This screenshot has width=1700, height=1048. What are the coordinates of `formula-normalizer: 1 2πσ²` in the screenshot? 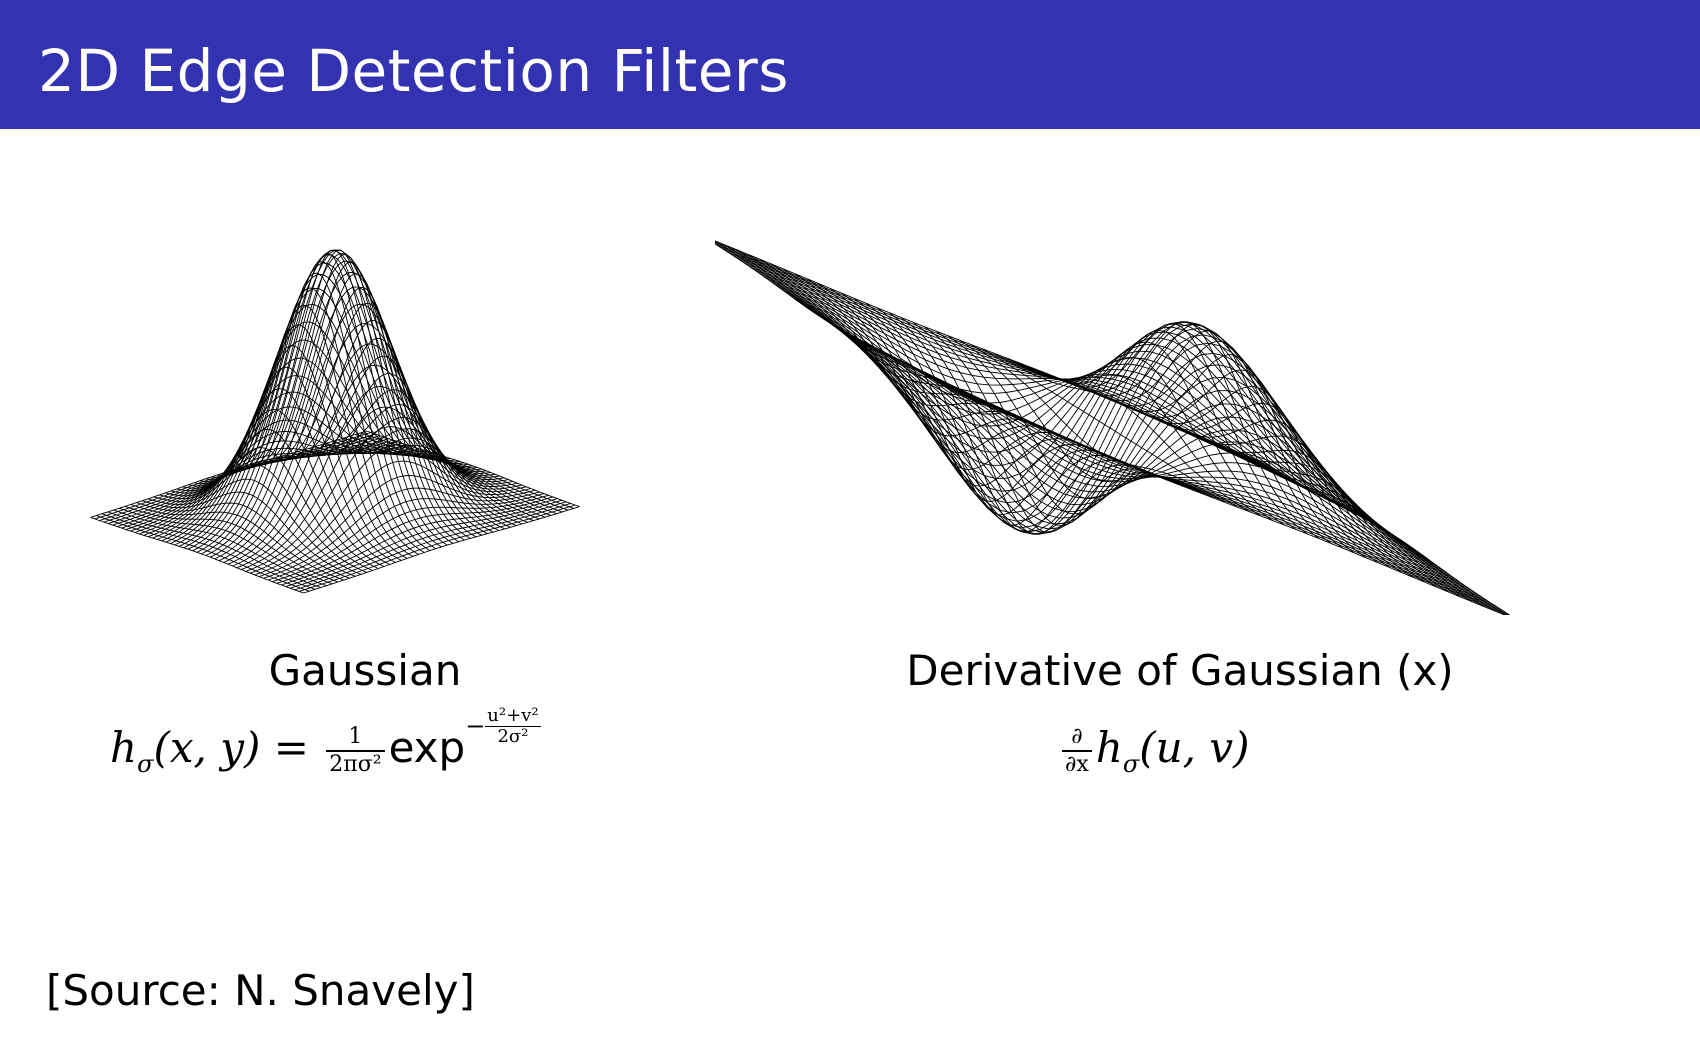 It's located at (355, 751).